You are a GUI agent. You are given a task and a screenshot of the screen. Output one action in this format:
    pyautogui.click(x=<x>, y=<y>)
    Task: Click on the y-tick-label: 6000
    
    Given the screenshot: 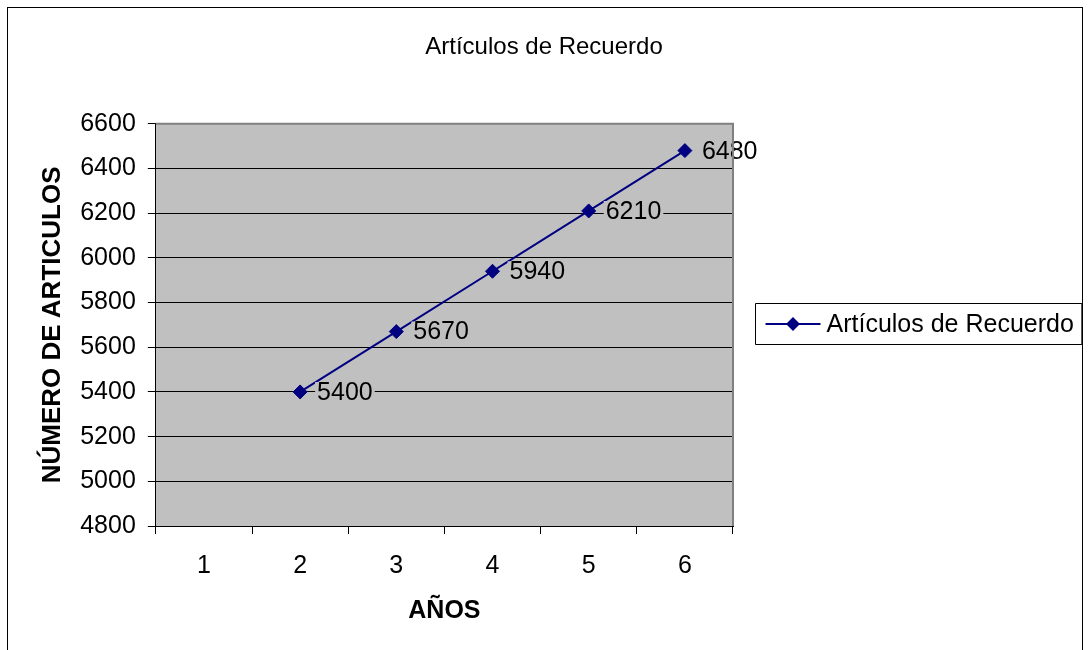 What is the action you would take?
    pyautogui.click(x=108, y=255)
    